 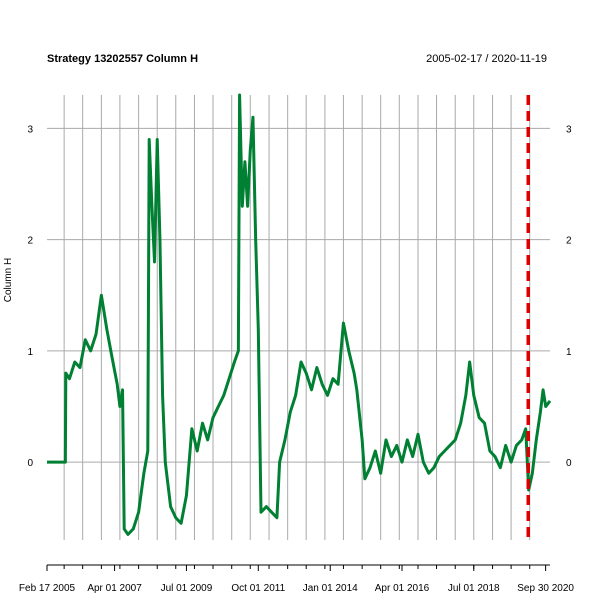 I want to click on y-tick-label-left: 3, so click(x=30, y=129).